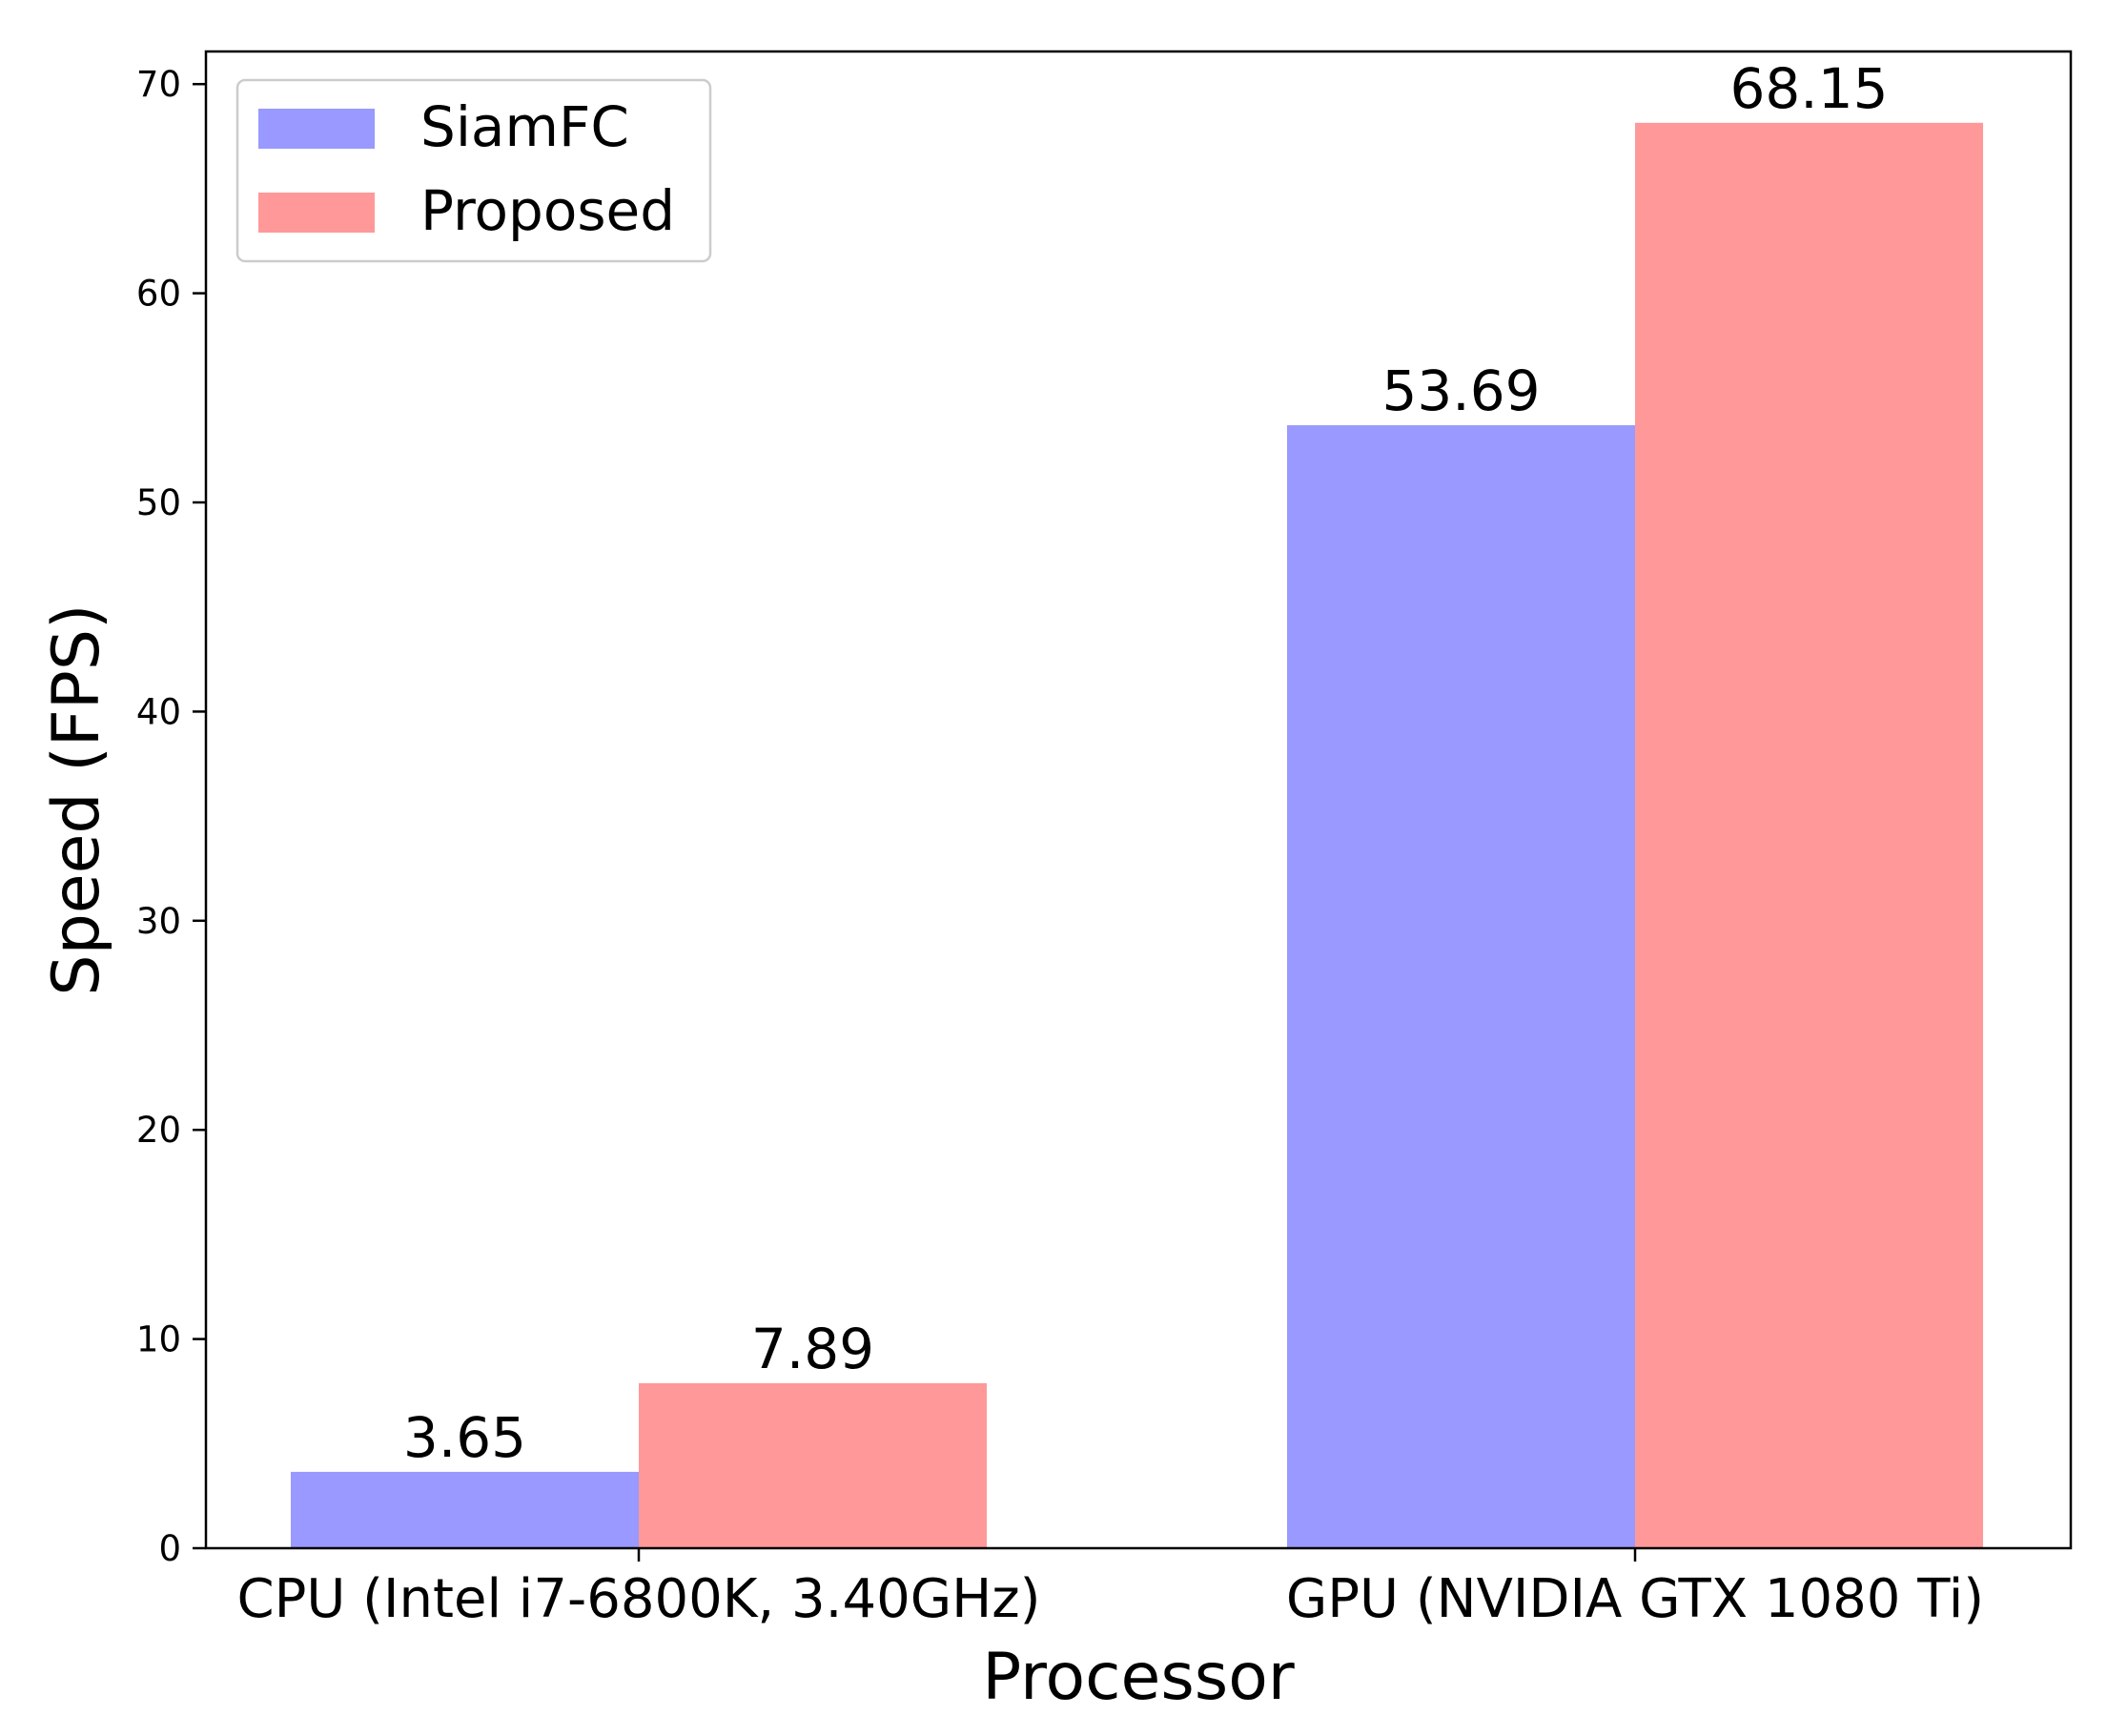 Image resolution: width=2107 pixels, height=1736 pixels. What do you see at coordinates (158, 921) in the screenshot?
I see `y-tick-label: 30` at bounding box center [158, 921].